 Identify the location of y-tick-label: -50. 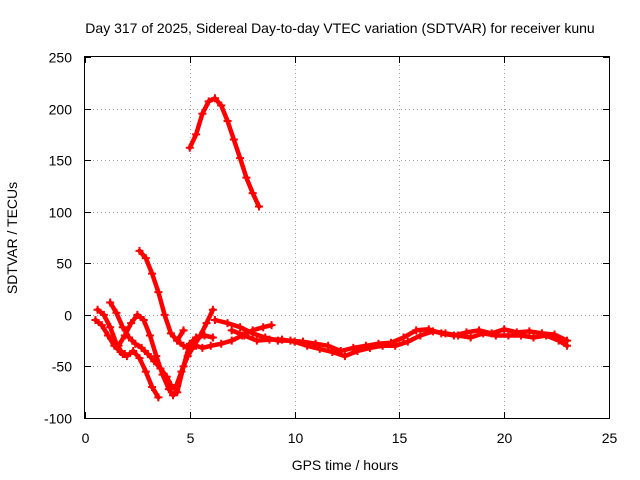
(62, 367).